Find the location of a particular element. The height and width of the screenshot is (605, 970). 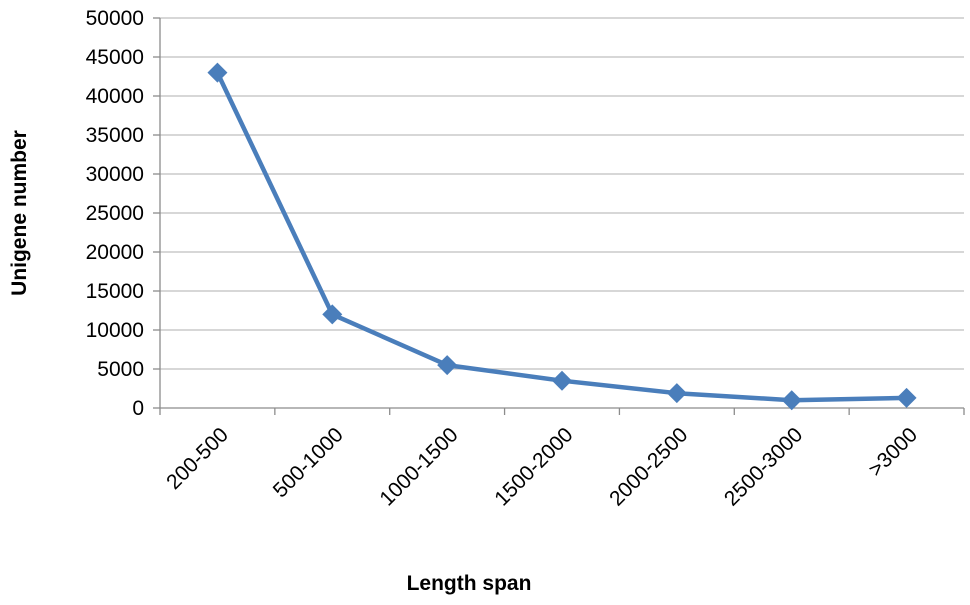

x-tick-label: 2500-3000 is located at coordinates (763, 466).